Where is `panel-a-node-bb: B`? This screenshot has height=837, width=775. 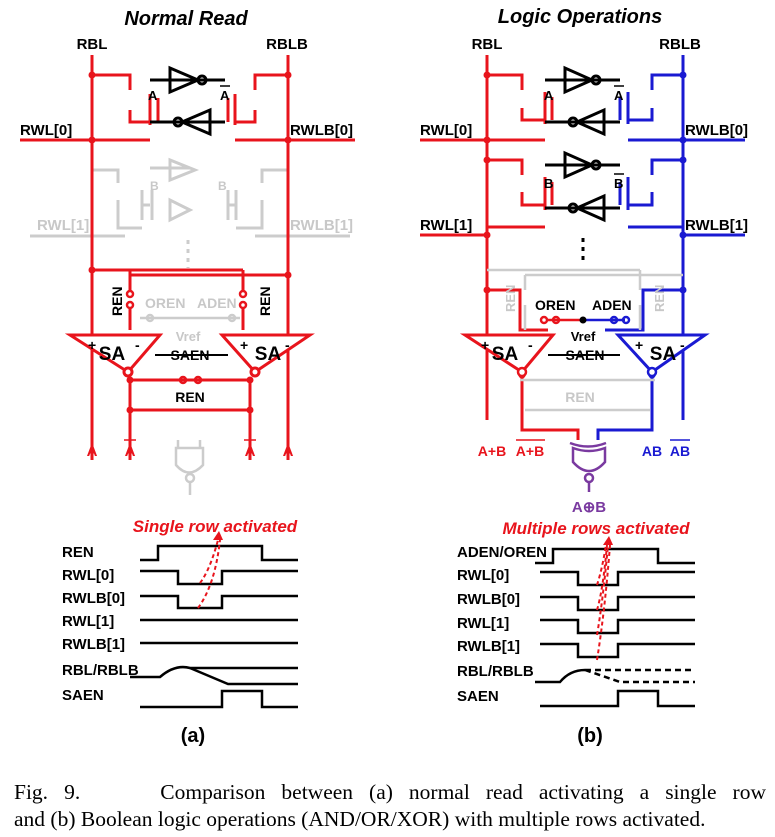 panel-a-node-bb: B is located at coordinates (222, 186).